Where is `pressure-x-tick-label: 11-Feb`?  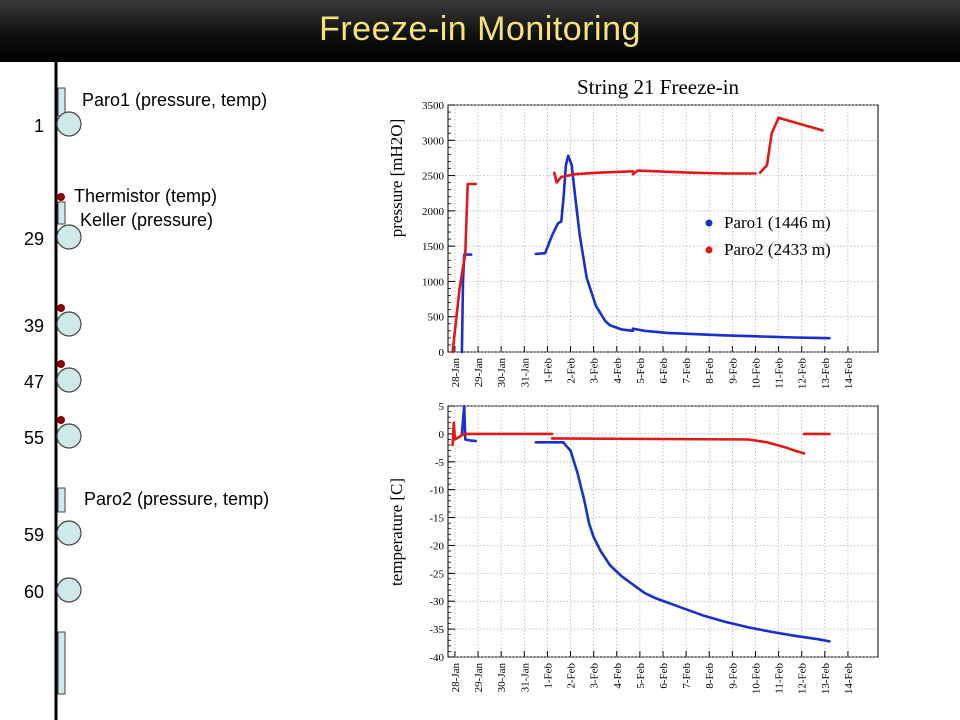 pressure-x-tick-label: 11-Feb is located at coordinates (780, 373).